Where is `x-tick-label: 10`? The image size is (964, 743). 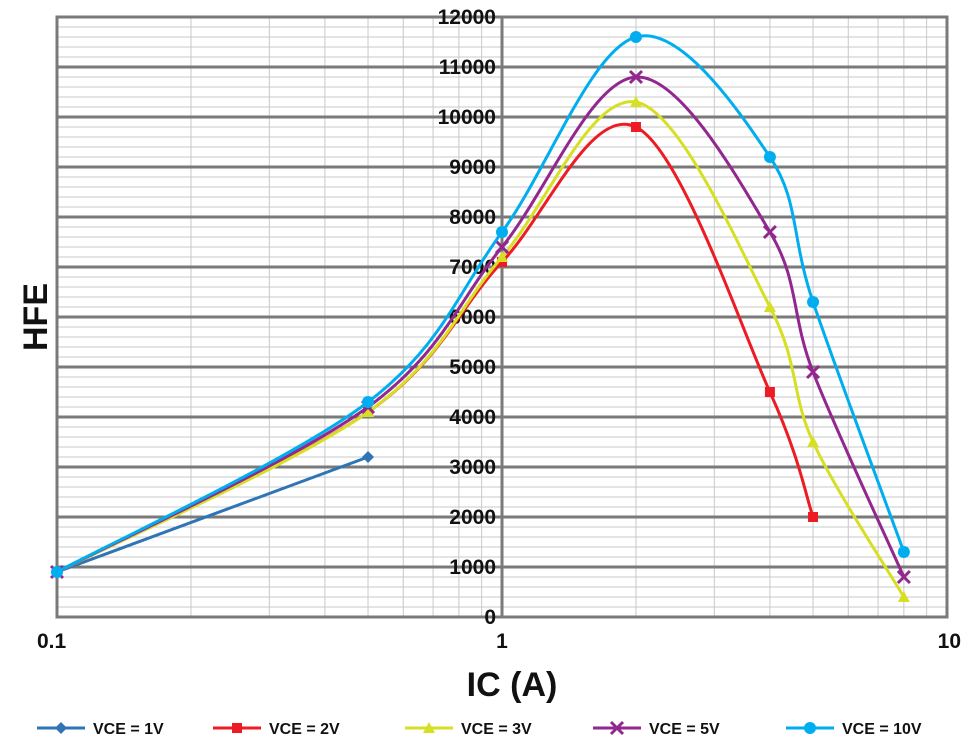
x-tick-label: 10 is located at coordinates (949, 641).